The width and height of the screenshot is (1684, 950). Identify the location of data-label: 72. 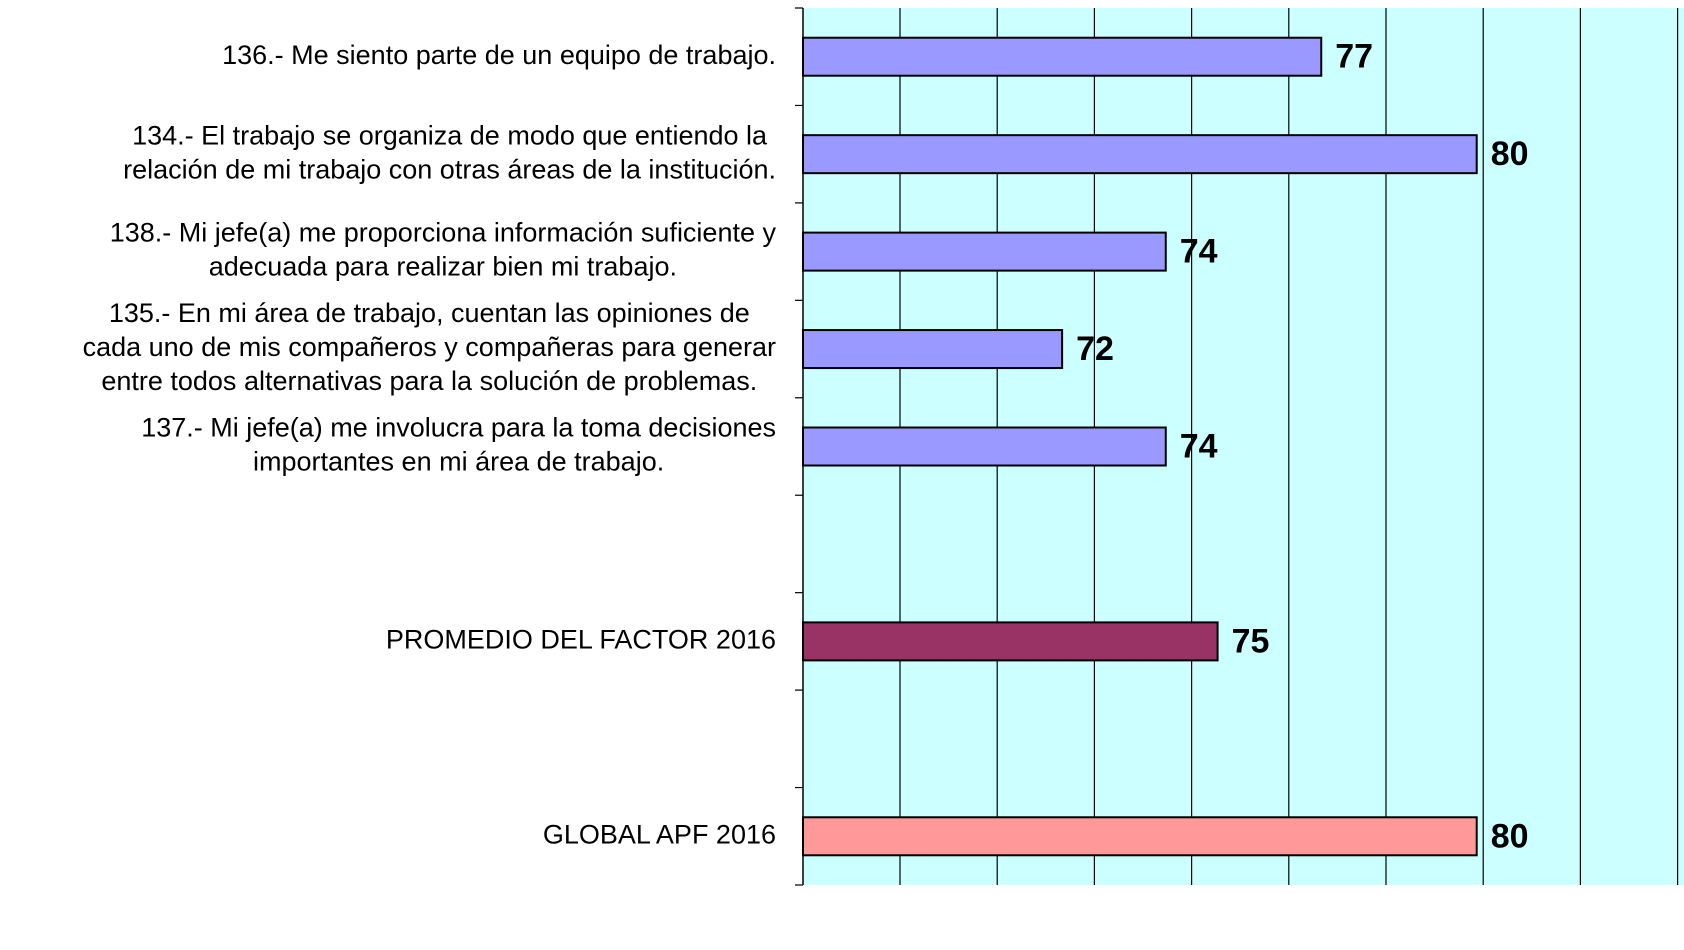
(1095, 349).